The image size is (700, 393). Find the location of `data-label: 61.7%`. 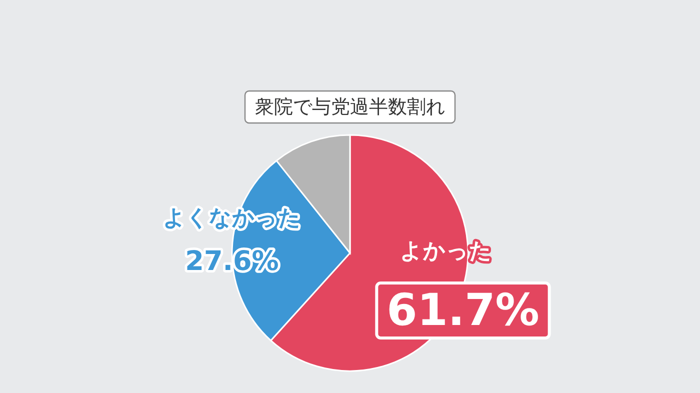

data-label: 61.7% is located at coordinates (463, 310).